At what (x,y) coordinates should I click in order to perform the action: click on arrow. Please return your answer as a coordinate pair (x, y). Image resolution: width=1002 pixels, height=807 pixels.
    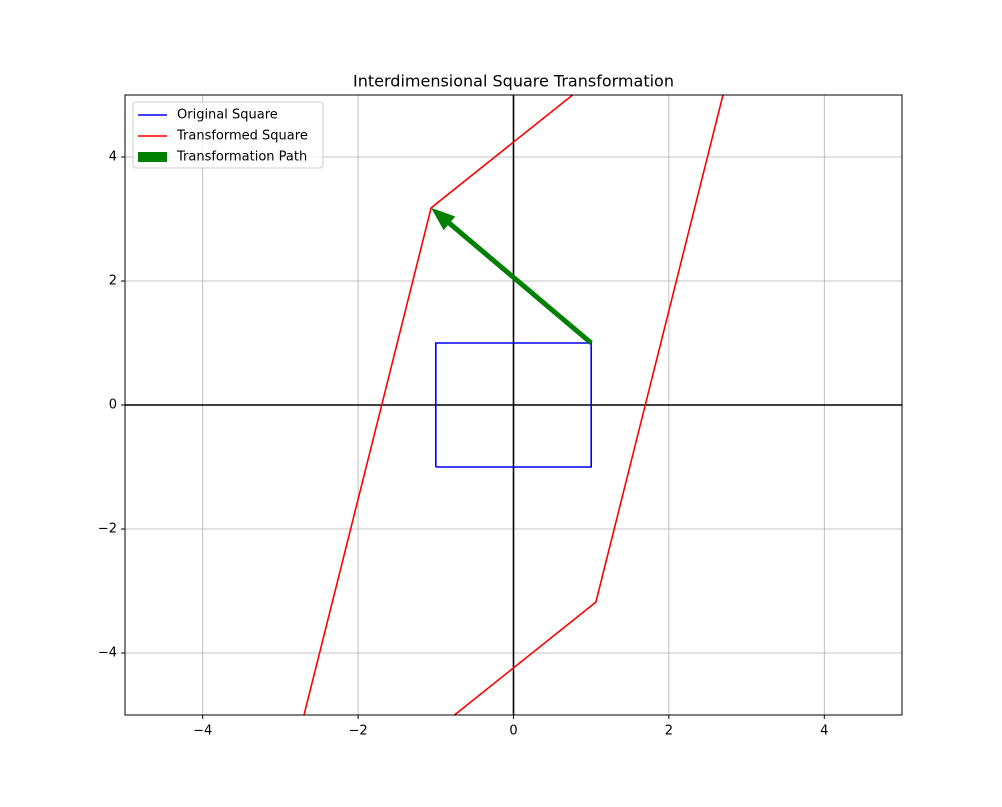
    Looking at the image, I should click on (512, 276).